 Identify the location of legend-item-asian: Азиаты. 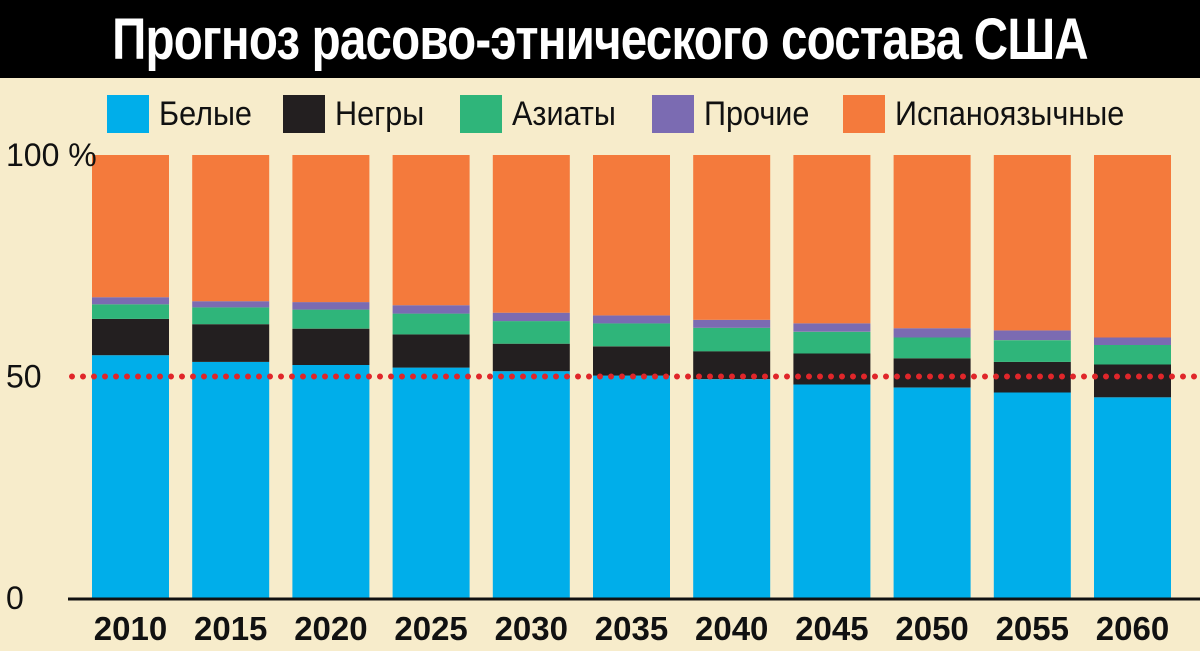
(543, 114).